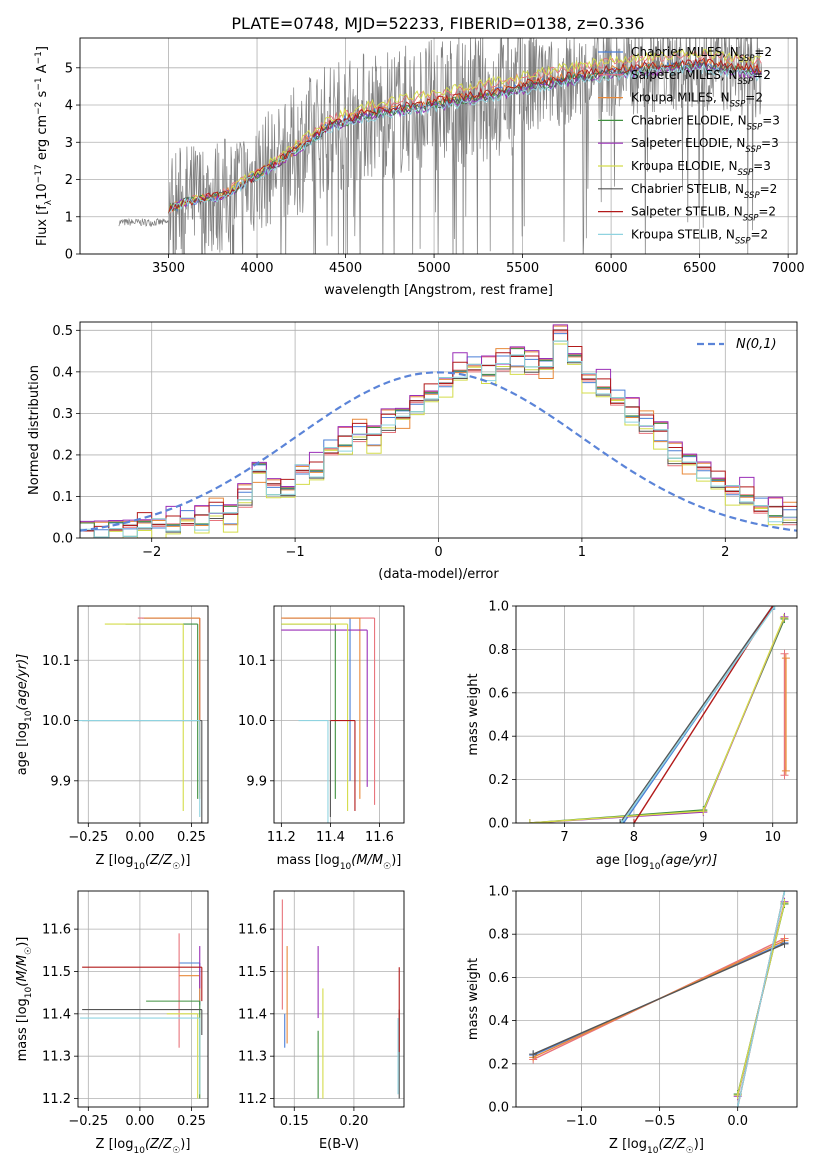  What do you see at coordinates (62, 331) in the screenshot?
I see `y-tick-label: 0.5` at bounding box center [62, 331].